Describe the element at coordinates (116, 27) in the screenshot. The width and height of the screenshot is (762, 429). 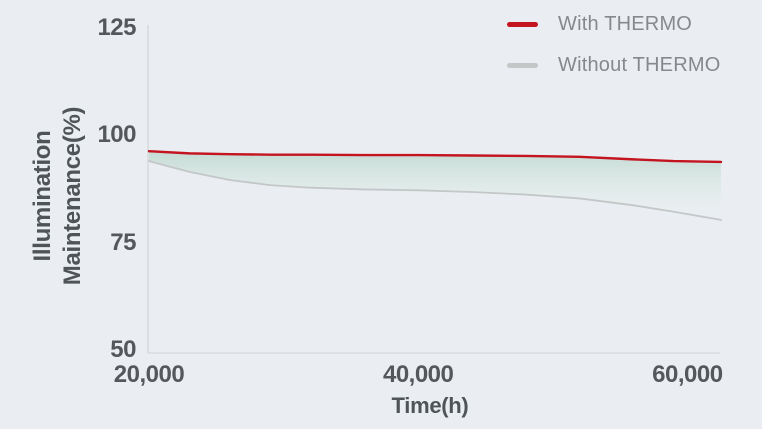
I see `y-tick-label: 125` at that location.